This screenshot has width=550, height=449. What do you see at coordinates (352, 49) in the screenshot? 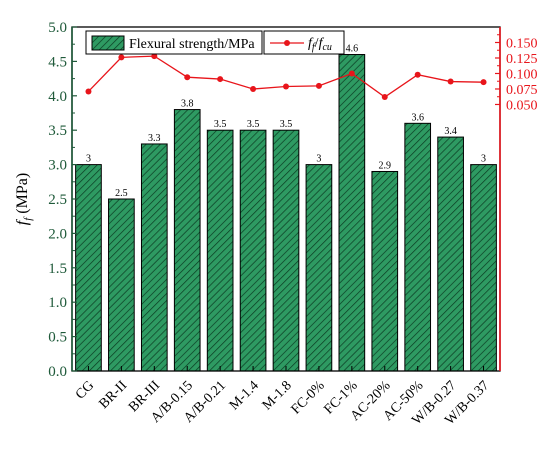
I see `bar-value-label: 4.6` at bounding box center [352, 49].